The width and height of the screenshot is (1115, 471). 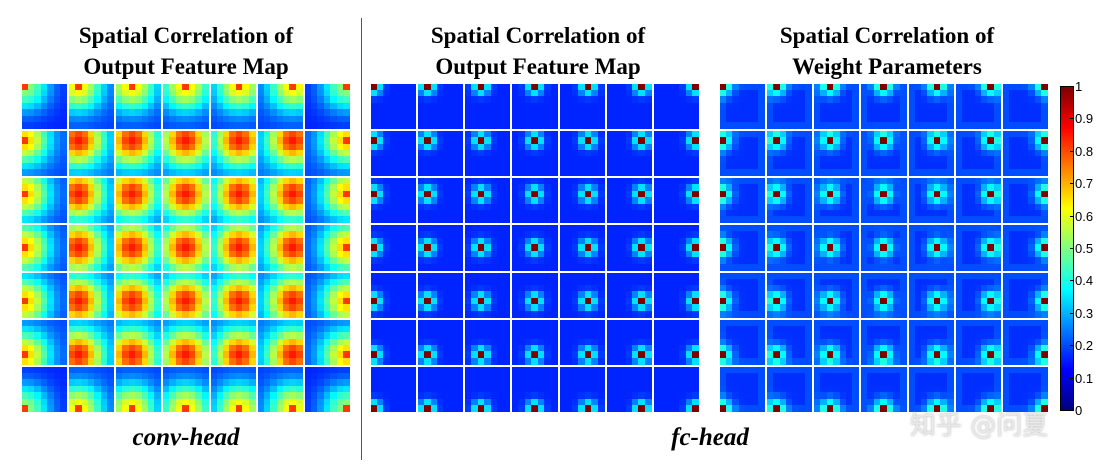 I want to click on colorbar-tick-label: 1, so click(x=1076, y=86).